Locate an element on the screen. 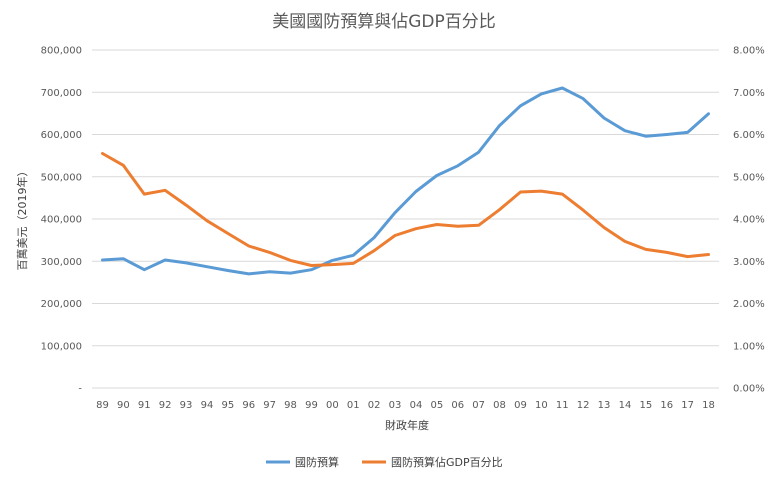 The width and height of the screenshot is (769, 480). y-right-tick-label: 0.00% is located at coordinates (749, 389).